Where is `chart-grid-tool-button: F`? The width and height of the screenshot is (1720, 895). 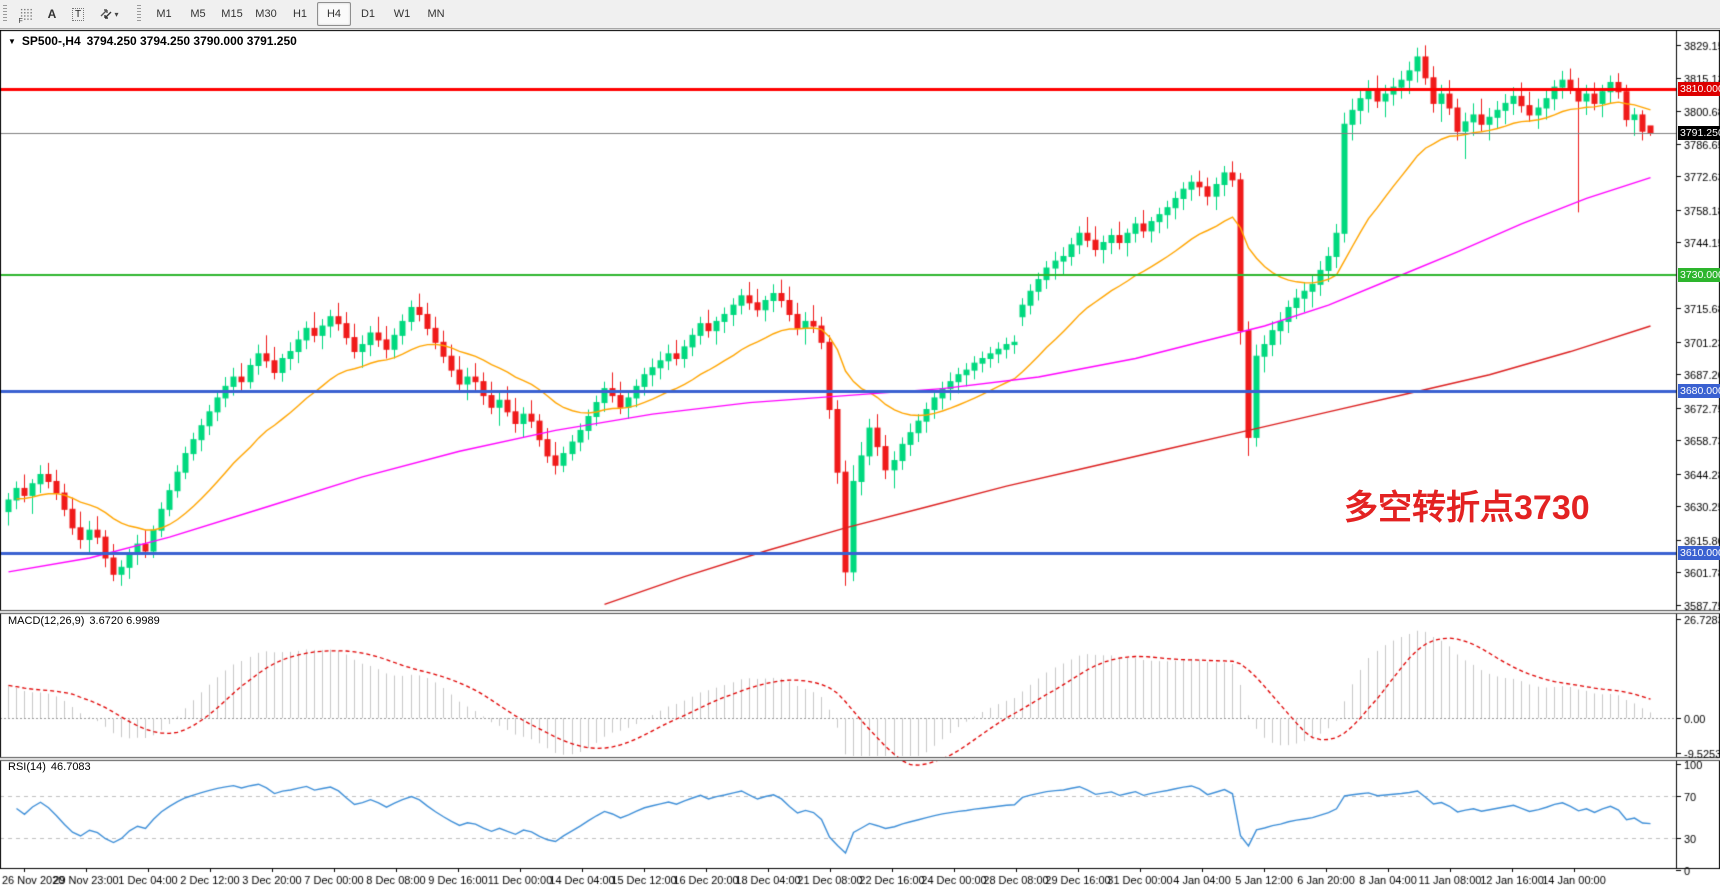
chart-grid-tool-button: F is located at coordinates (26, 14).